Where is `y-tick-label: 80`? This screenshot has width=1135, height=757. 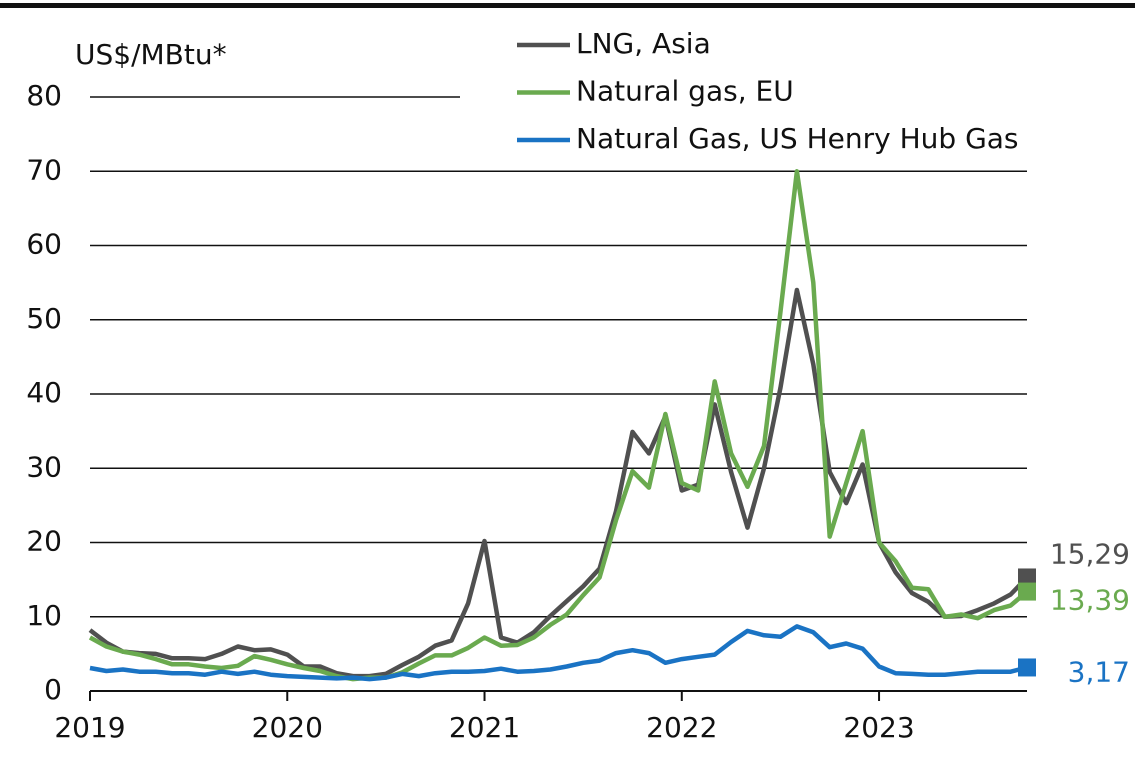
y-tick-label: 80 is located at coordinates (44, 95).